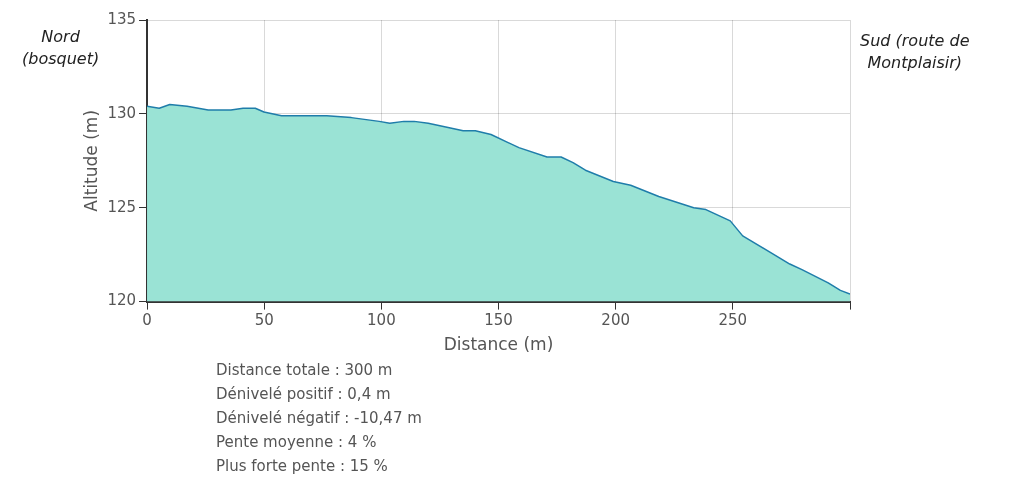 This screenshot has width=1009, height=481. What do you see at coordinates (122, 18) in the screenshot?
I see `y-tick-label: 135` at bounding box center [122, 18].